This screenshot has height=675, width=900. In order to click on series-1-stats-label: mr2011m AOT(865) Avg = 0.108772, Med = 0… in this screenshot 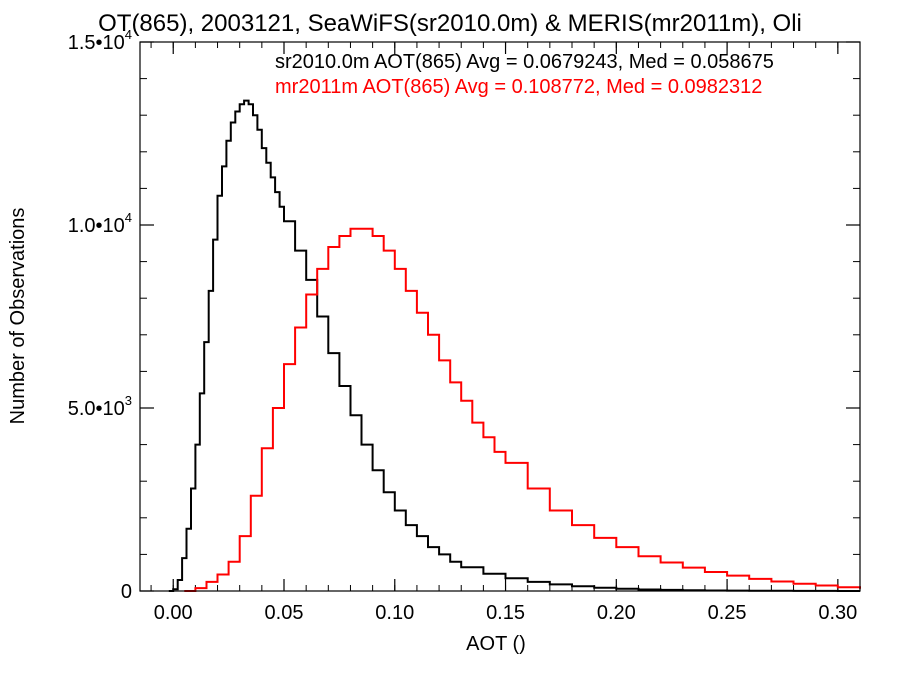, I will do `click(518, 87)`.